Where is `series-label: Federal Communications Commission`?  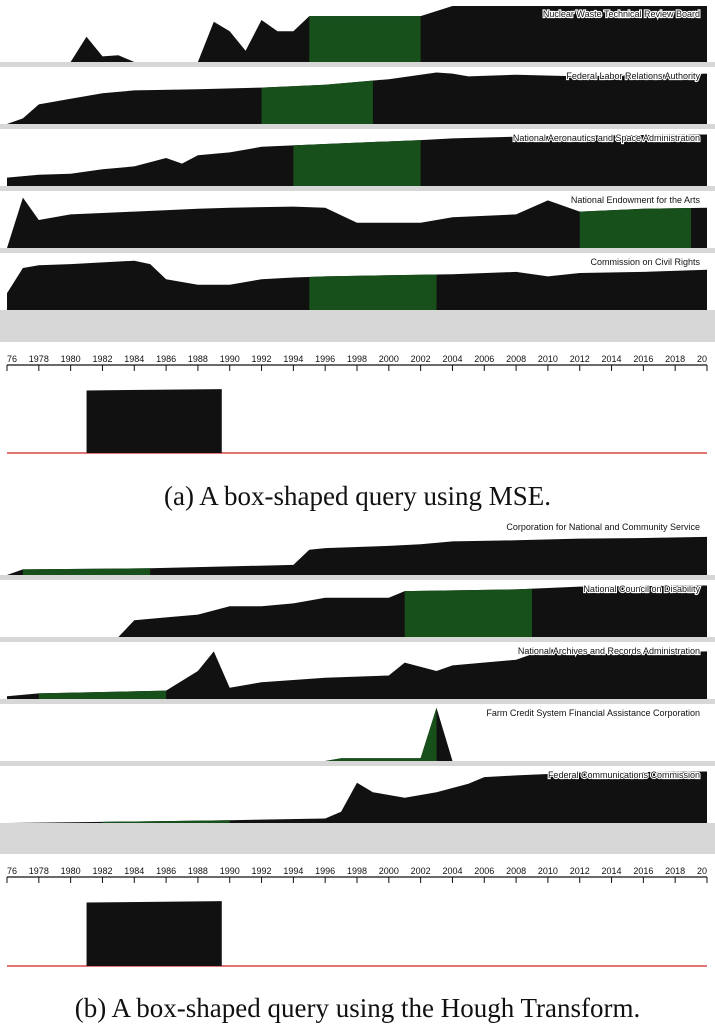 series-label: Federal Communications Commission is located at coordinates (624, 775).